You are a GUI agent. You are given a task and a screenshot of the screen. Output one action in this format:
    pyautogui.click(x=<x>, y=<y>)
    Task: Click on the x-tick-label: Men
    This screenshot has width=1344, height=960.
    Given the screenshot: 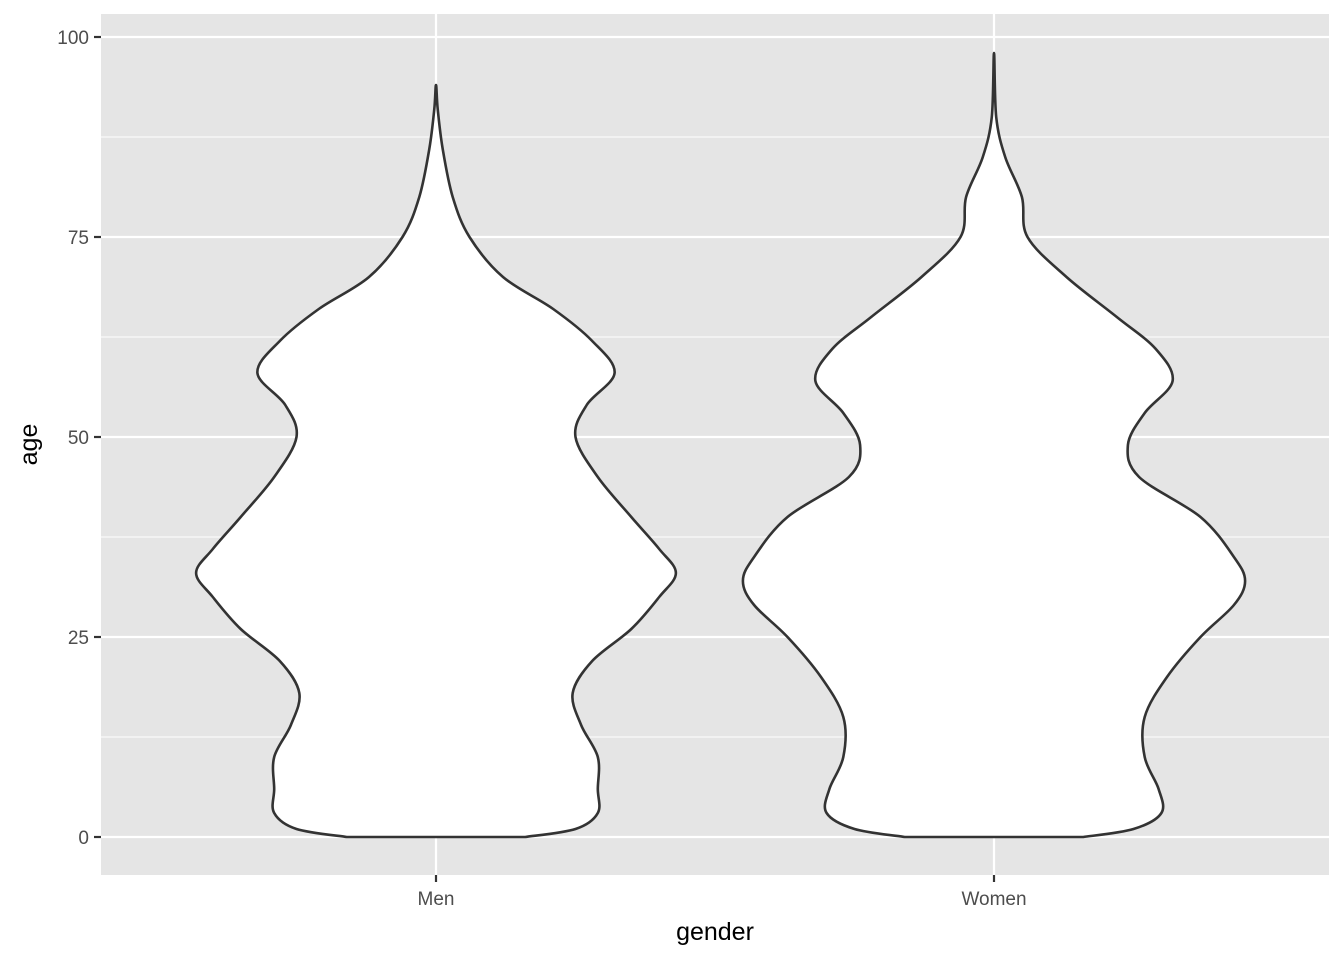 What is the action you would take?
    pyautogui.click(x=436, y=899)
    